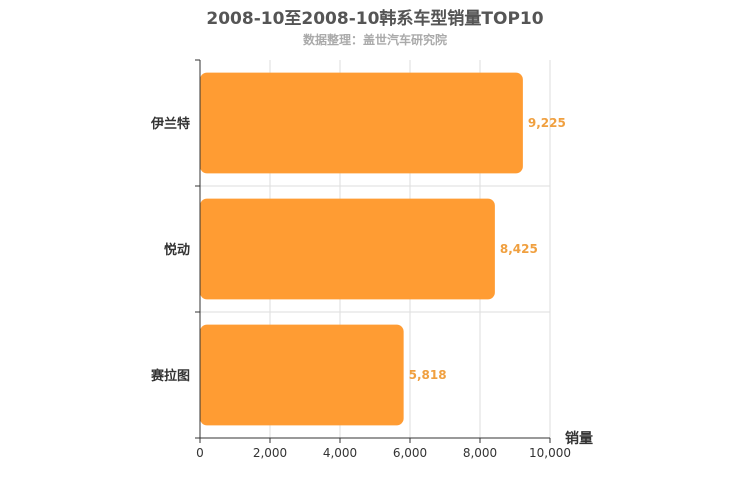 The height and width of the screenshot is (500, 750). Describe the element at coordinates (519, 249) in the screenshot. I see `data-label: 8,425` at that location.